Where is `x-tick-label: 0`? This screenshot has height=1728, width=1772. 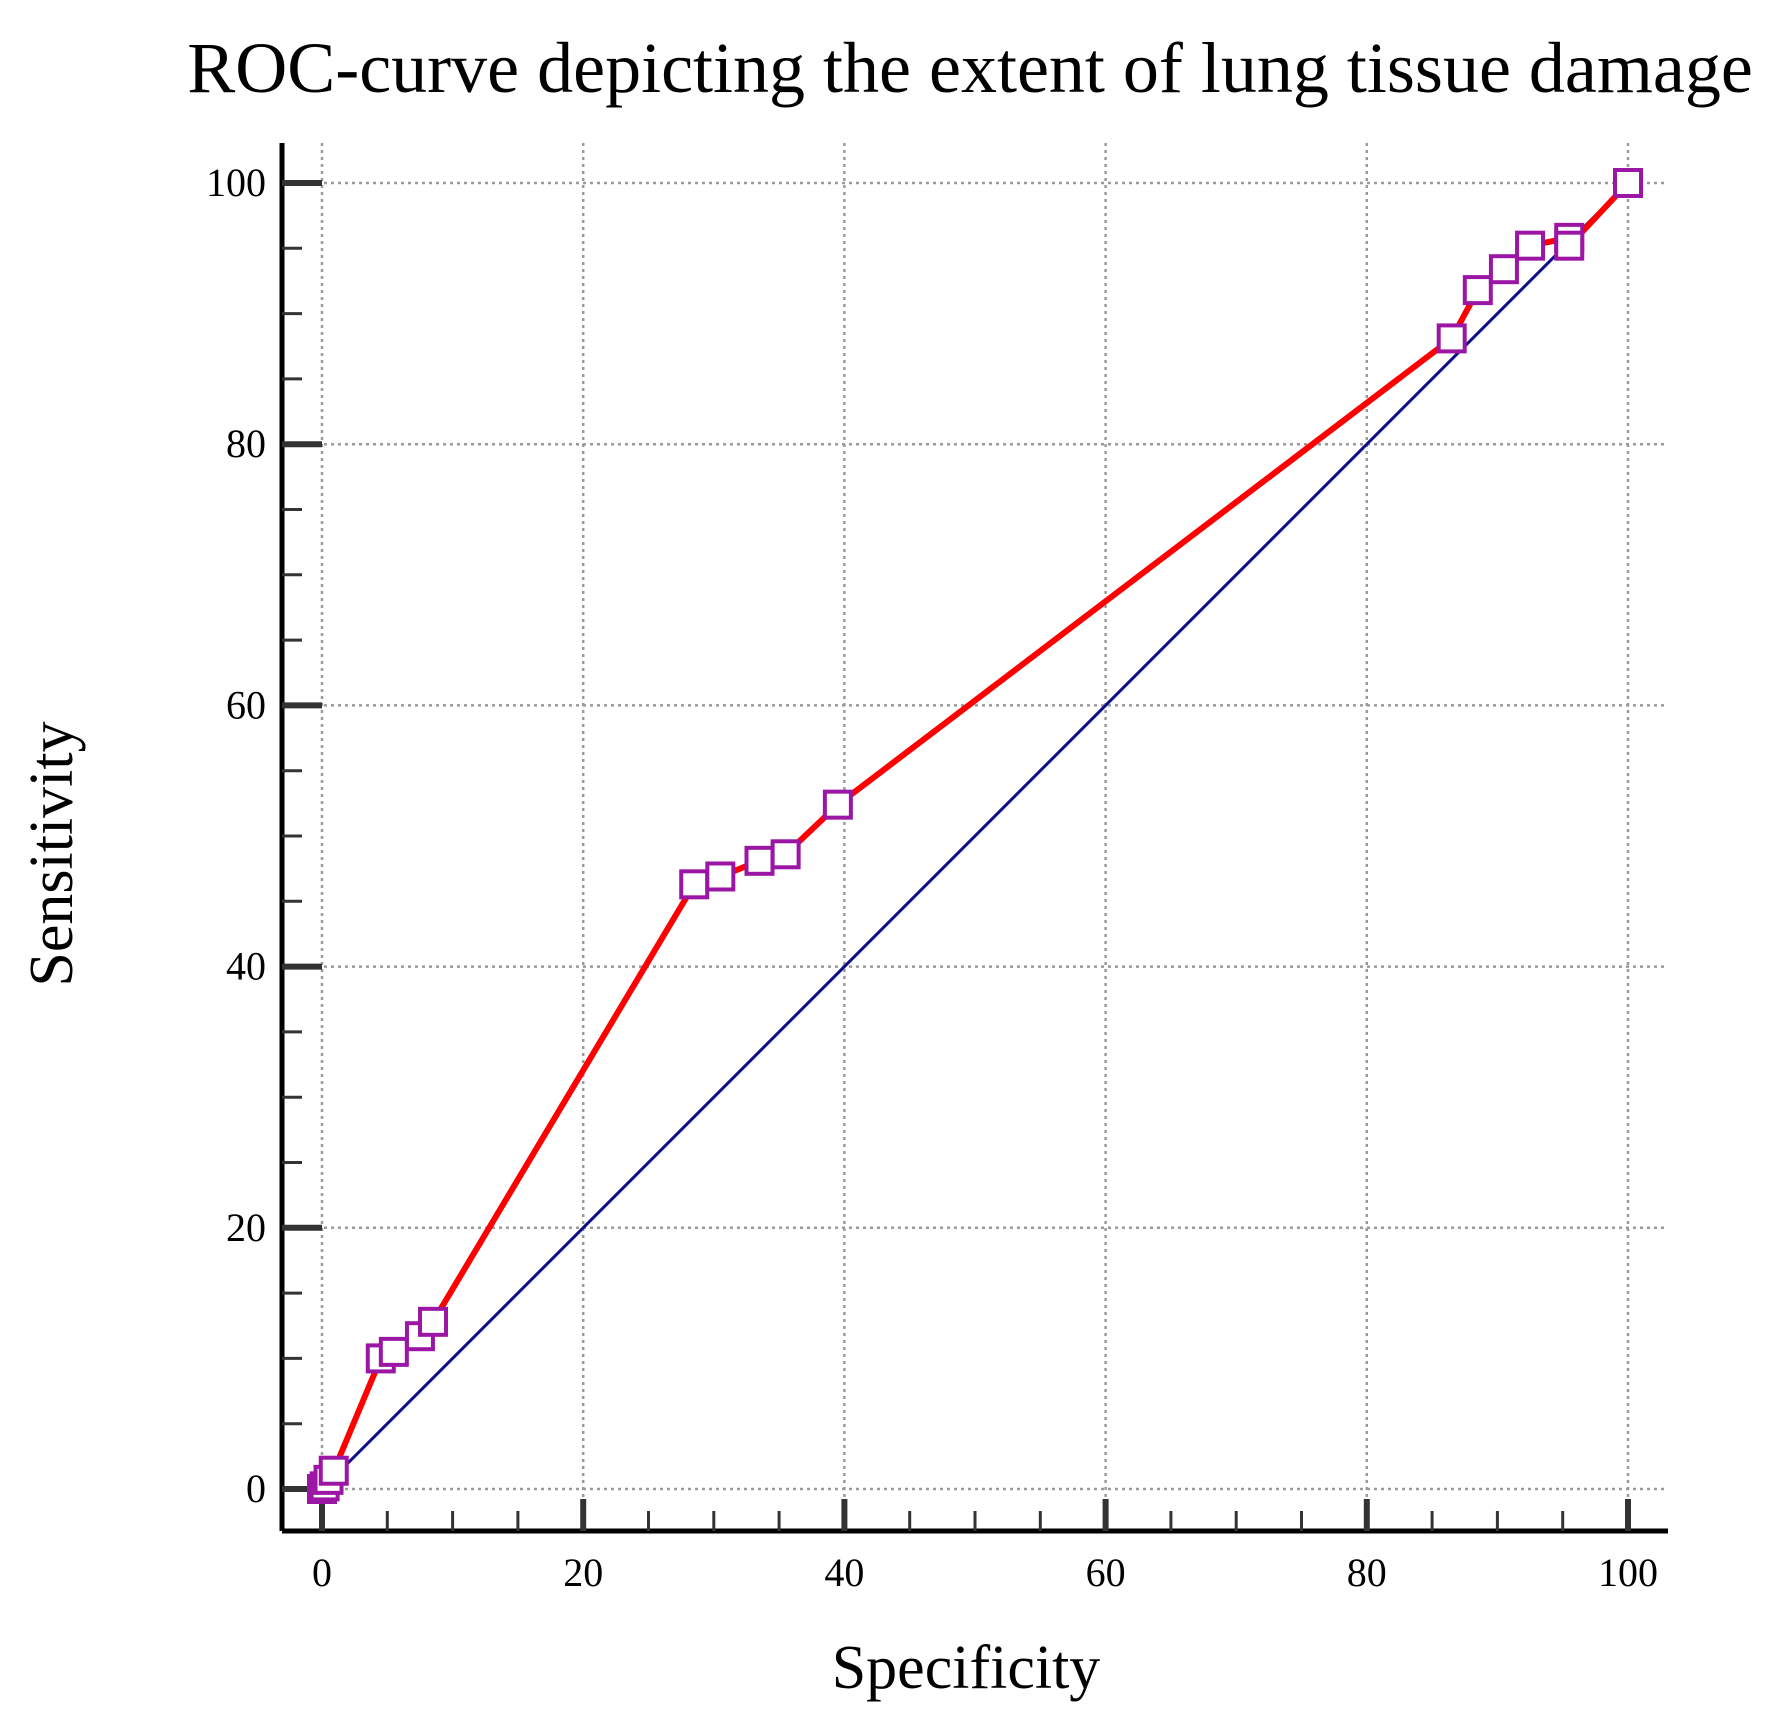 x-tick-label: 0 is located at coordinates (322, 1572).